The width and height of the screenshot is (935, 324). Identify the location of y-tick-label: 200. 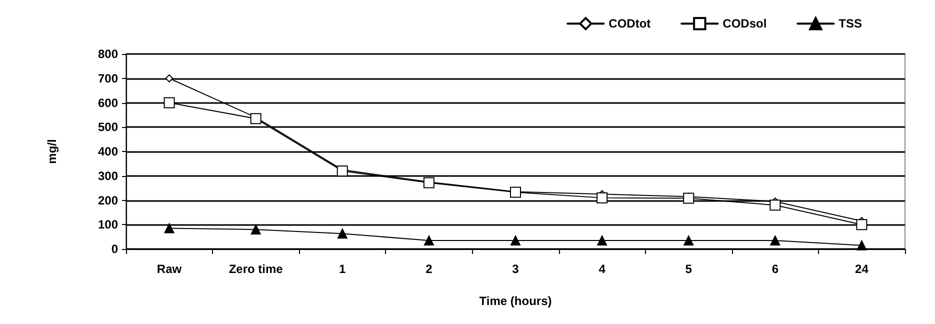
(108, 200).